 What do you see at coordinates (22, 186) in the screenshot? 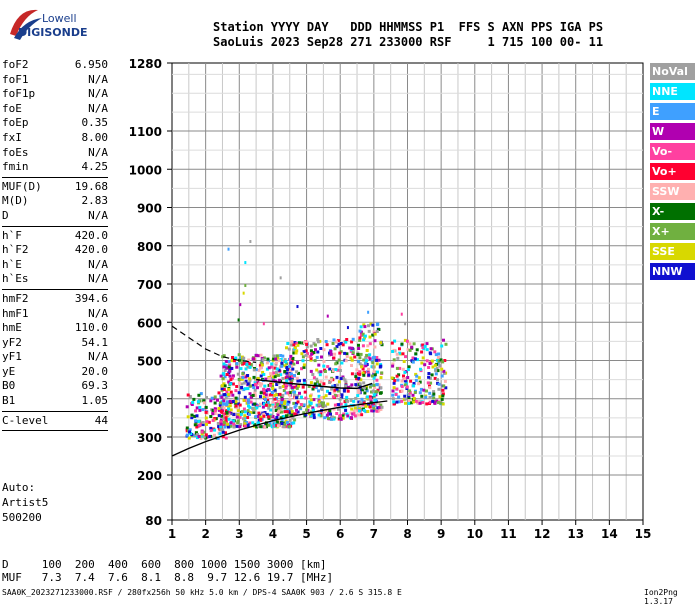
I see `param-name: MUF(D)` at bounding box center [22, 186].